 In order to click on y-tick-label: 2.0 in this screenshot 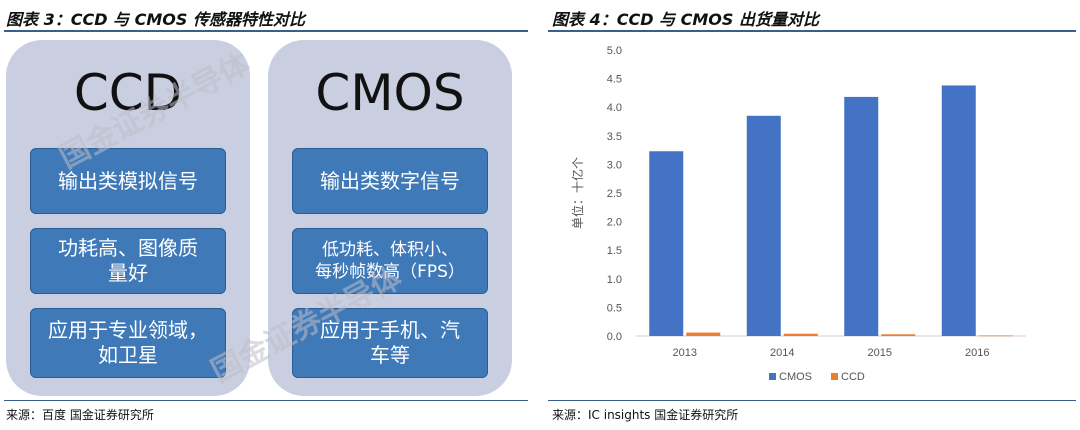, I will do `click(614, 223)`.